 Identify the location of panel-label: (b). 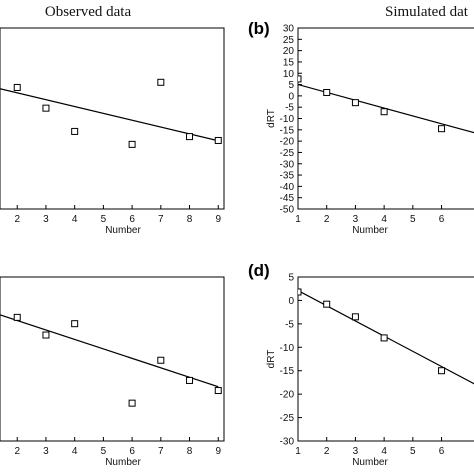
(259, 28).